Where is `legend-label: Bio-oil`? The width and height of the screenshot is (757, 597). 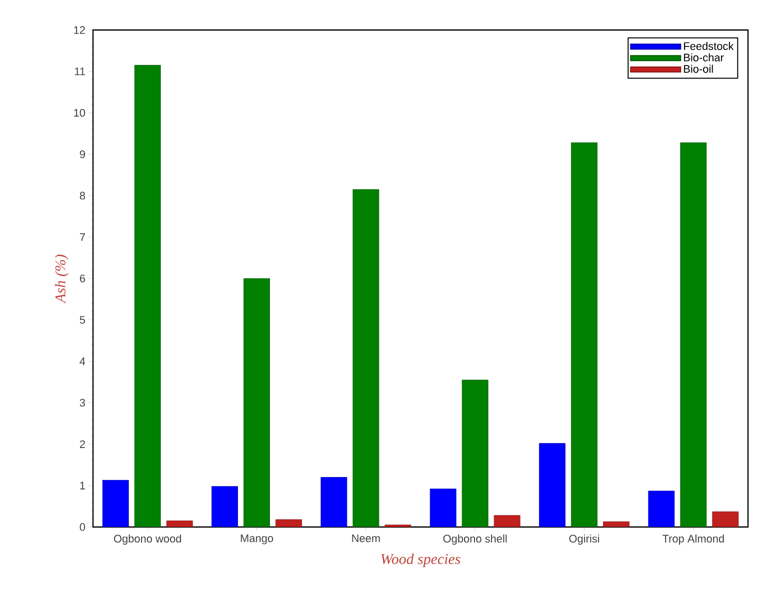 legend-label: Bio-oil is located at coordinates (698, 68).